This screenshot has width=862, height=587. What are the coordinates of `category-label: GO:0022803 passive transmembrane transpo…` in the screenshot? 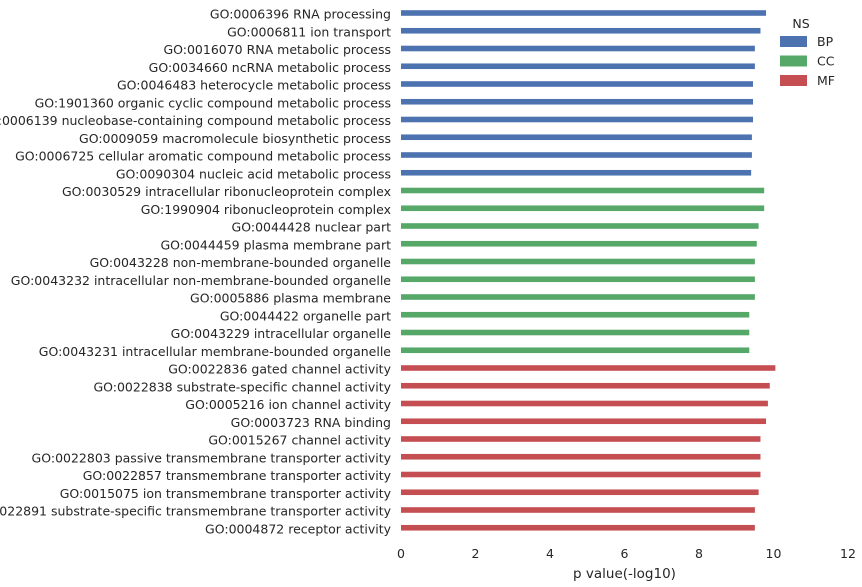 It's located at (212, 457).